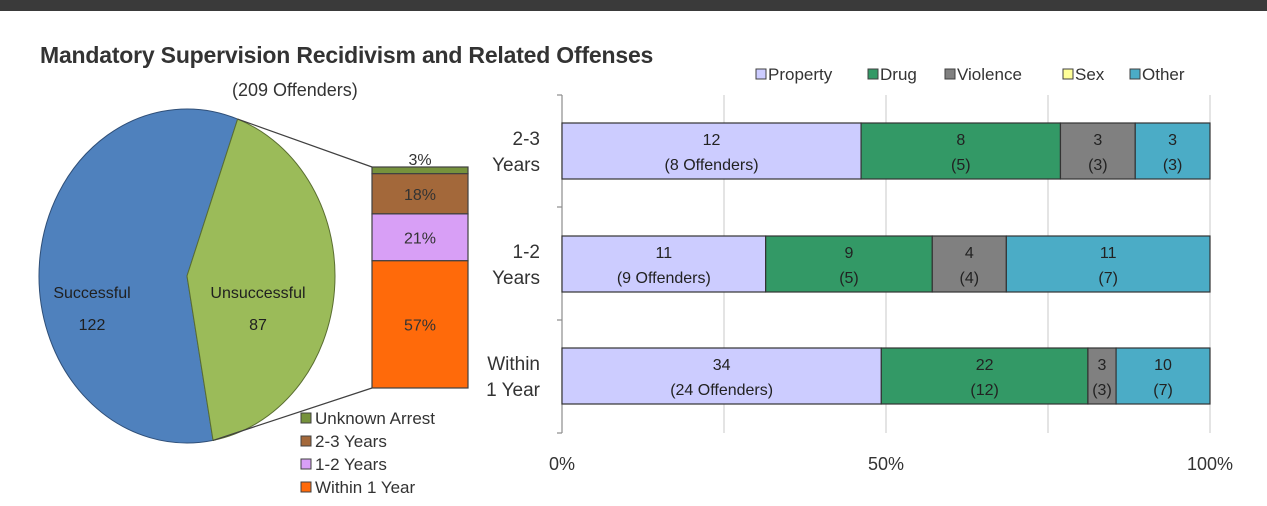 The image size is (1267, 506). I want to click on legend-label-2-3-years: 2-3 Years, so click(351, 441).